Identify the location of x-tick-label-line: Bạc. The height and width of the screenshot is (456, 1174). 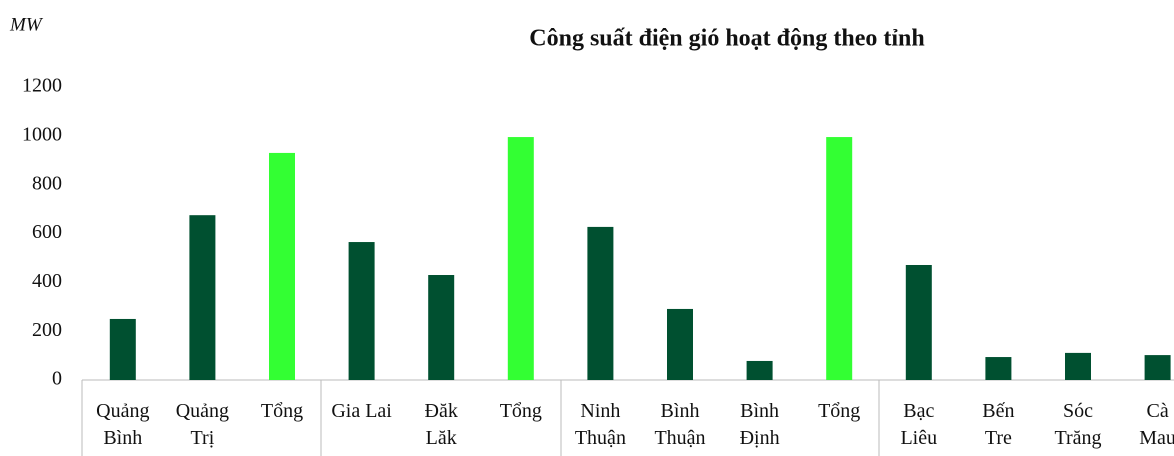
(918, 411).